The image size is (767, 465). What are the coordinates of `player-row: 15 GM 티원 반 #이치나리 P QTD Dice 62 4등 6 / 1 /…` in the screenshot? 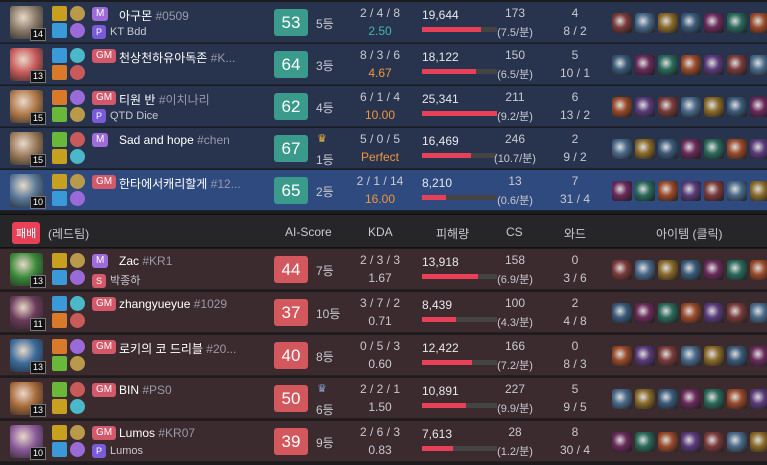 It's located at (383, 106).